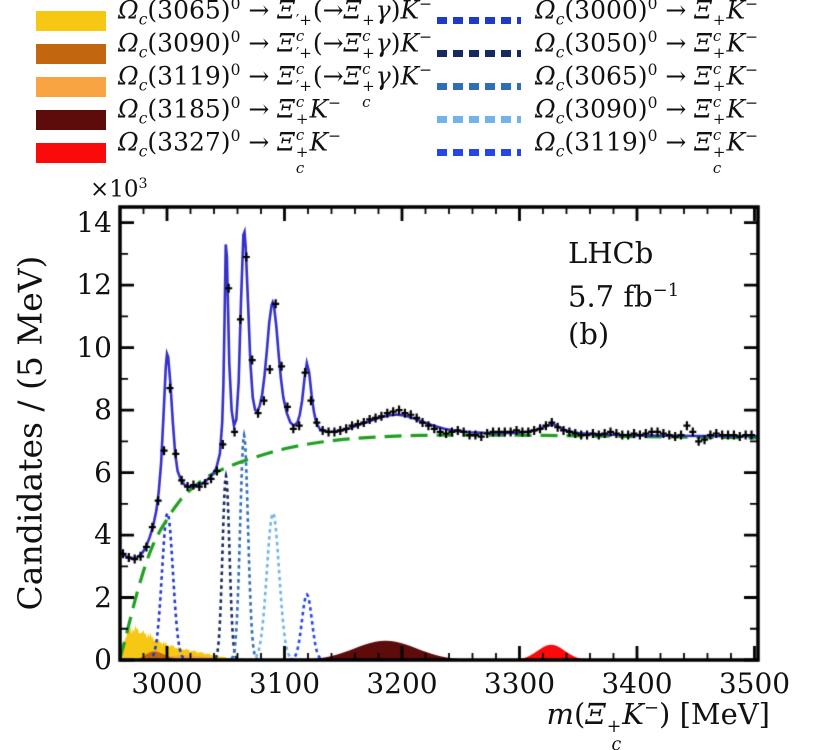  I want to click on legend-item: Ωc(3050)0 → Ξ + c K−, so click(597, 52).